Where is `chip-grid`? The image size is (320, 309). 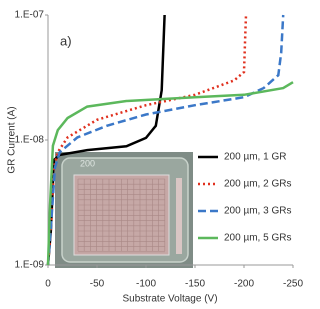
chip-grid is located at coordinates (121, 215).